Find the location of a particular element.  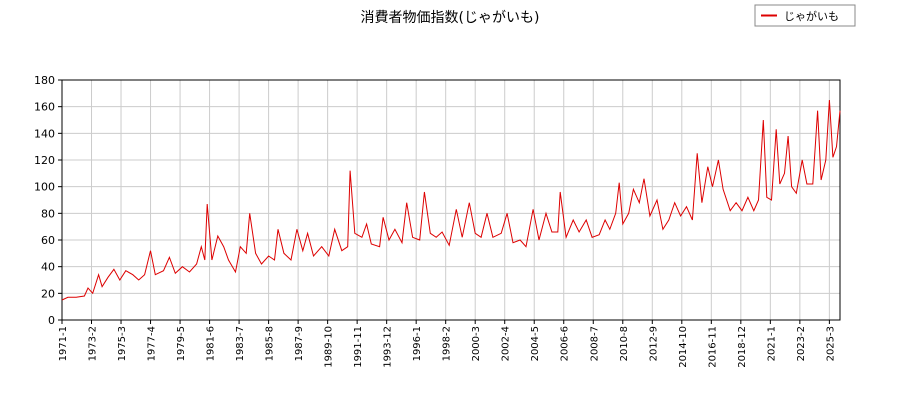

x-tick-label: 2016-11 is located at coordinates (712, 347).